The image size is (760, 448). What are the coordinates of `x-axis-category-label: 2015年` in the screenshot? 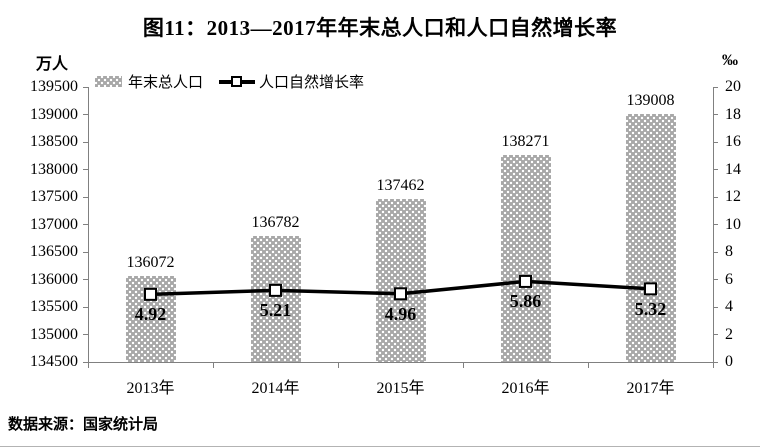 It's located at (400, 388).